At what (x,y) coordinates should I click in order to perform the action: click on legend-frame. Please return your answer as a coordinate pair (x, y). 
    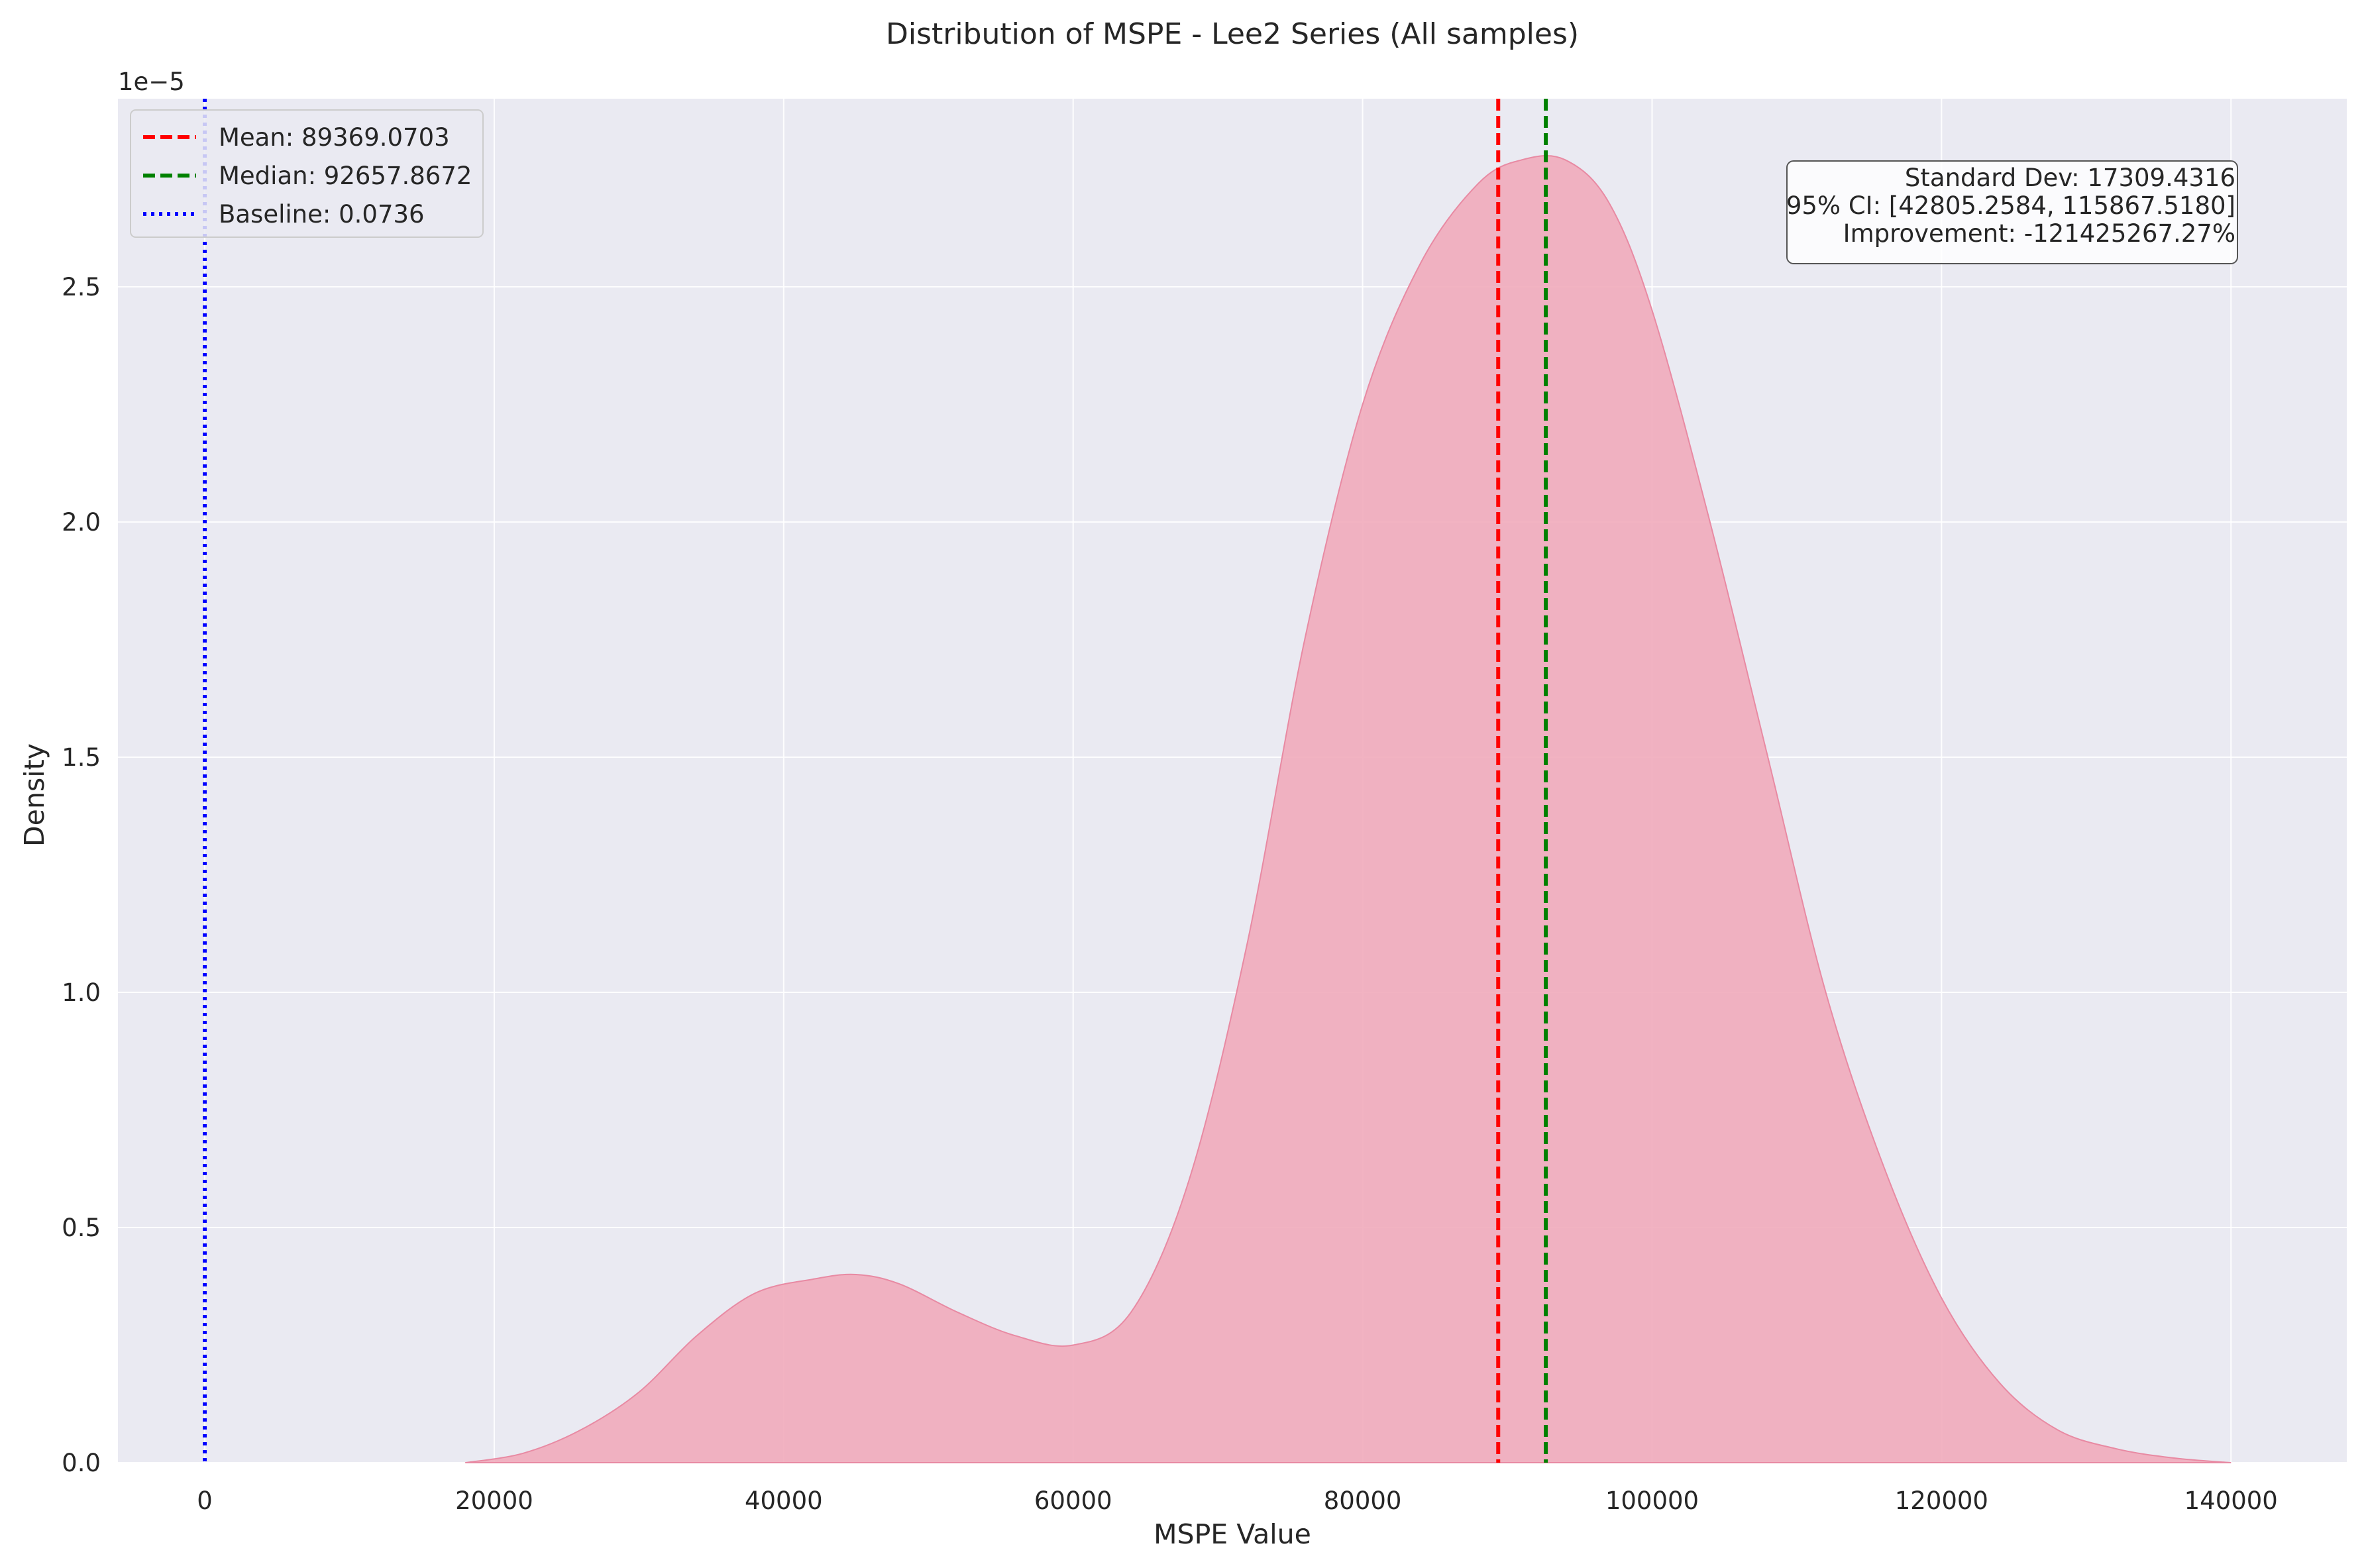
    Looking at the image, I should click on (307, 173).